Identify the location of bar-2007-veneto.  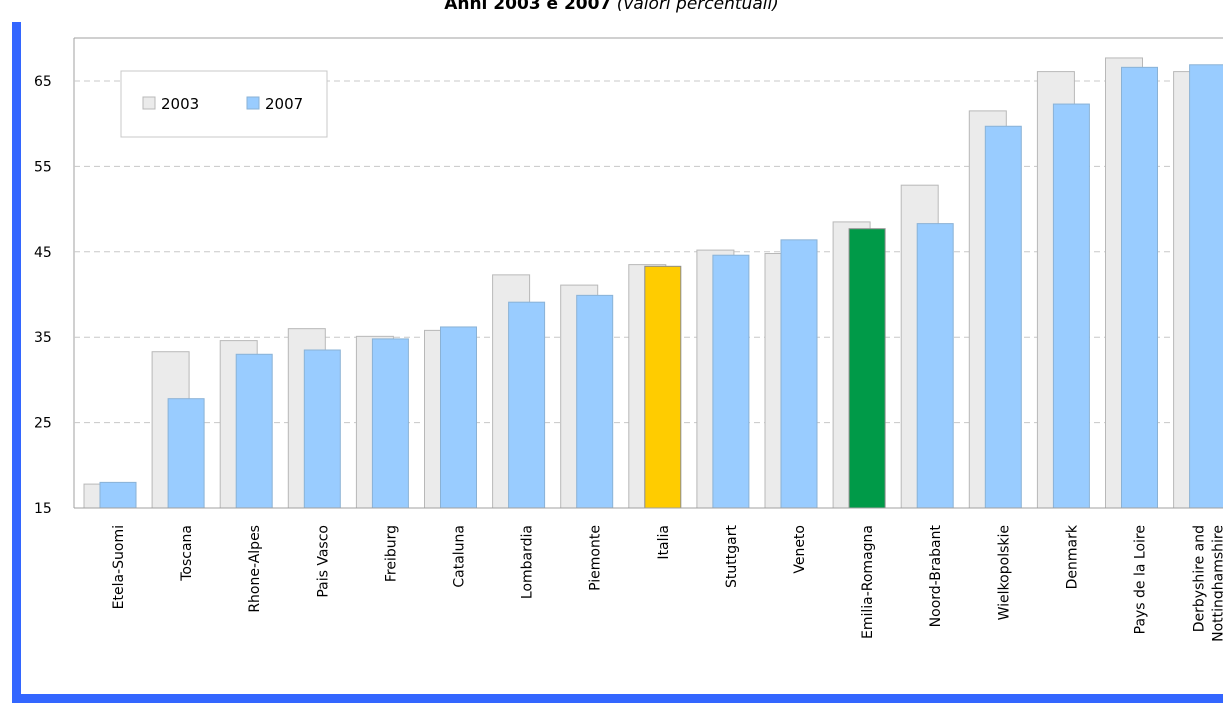
(799, 374).